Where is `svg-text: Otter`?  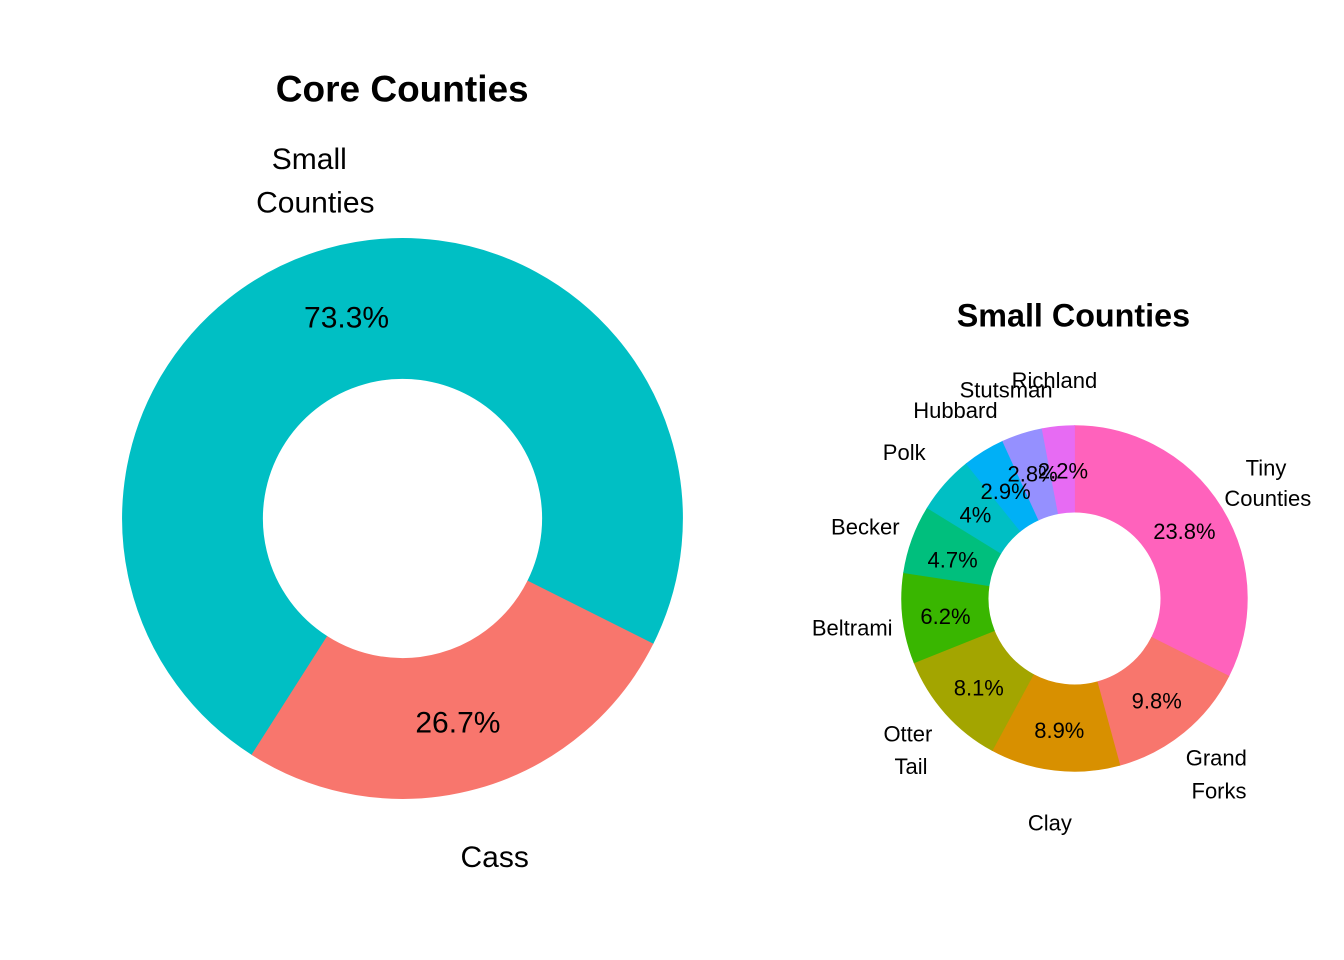 svg-text: Otter is located at coordinates (907, 734).